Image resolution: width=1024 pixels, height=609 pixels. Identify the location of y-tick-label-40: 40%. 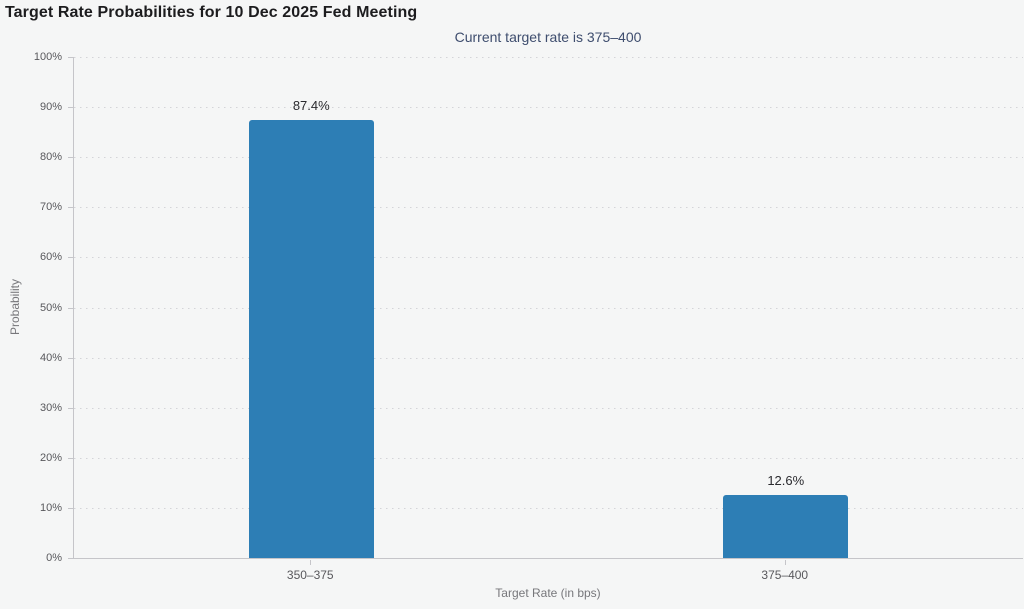
(50, 357).